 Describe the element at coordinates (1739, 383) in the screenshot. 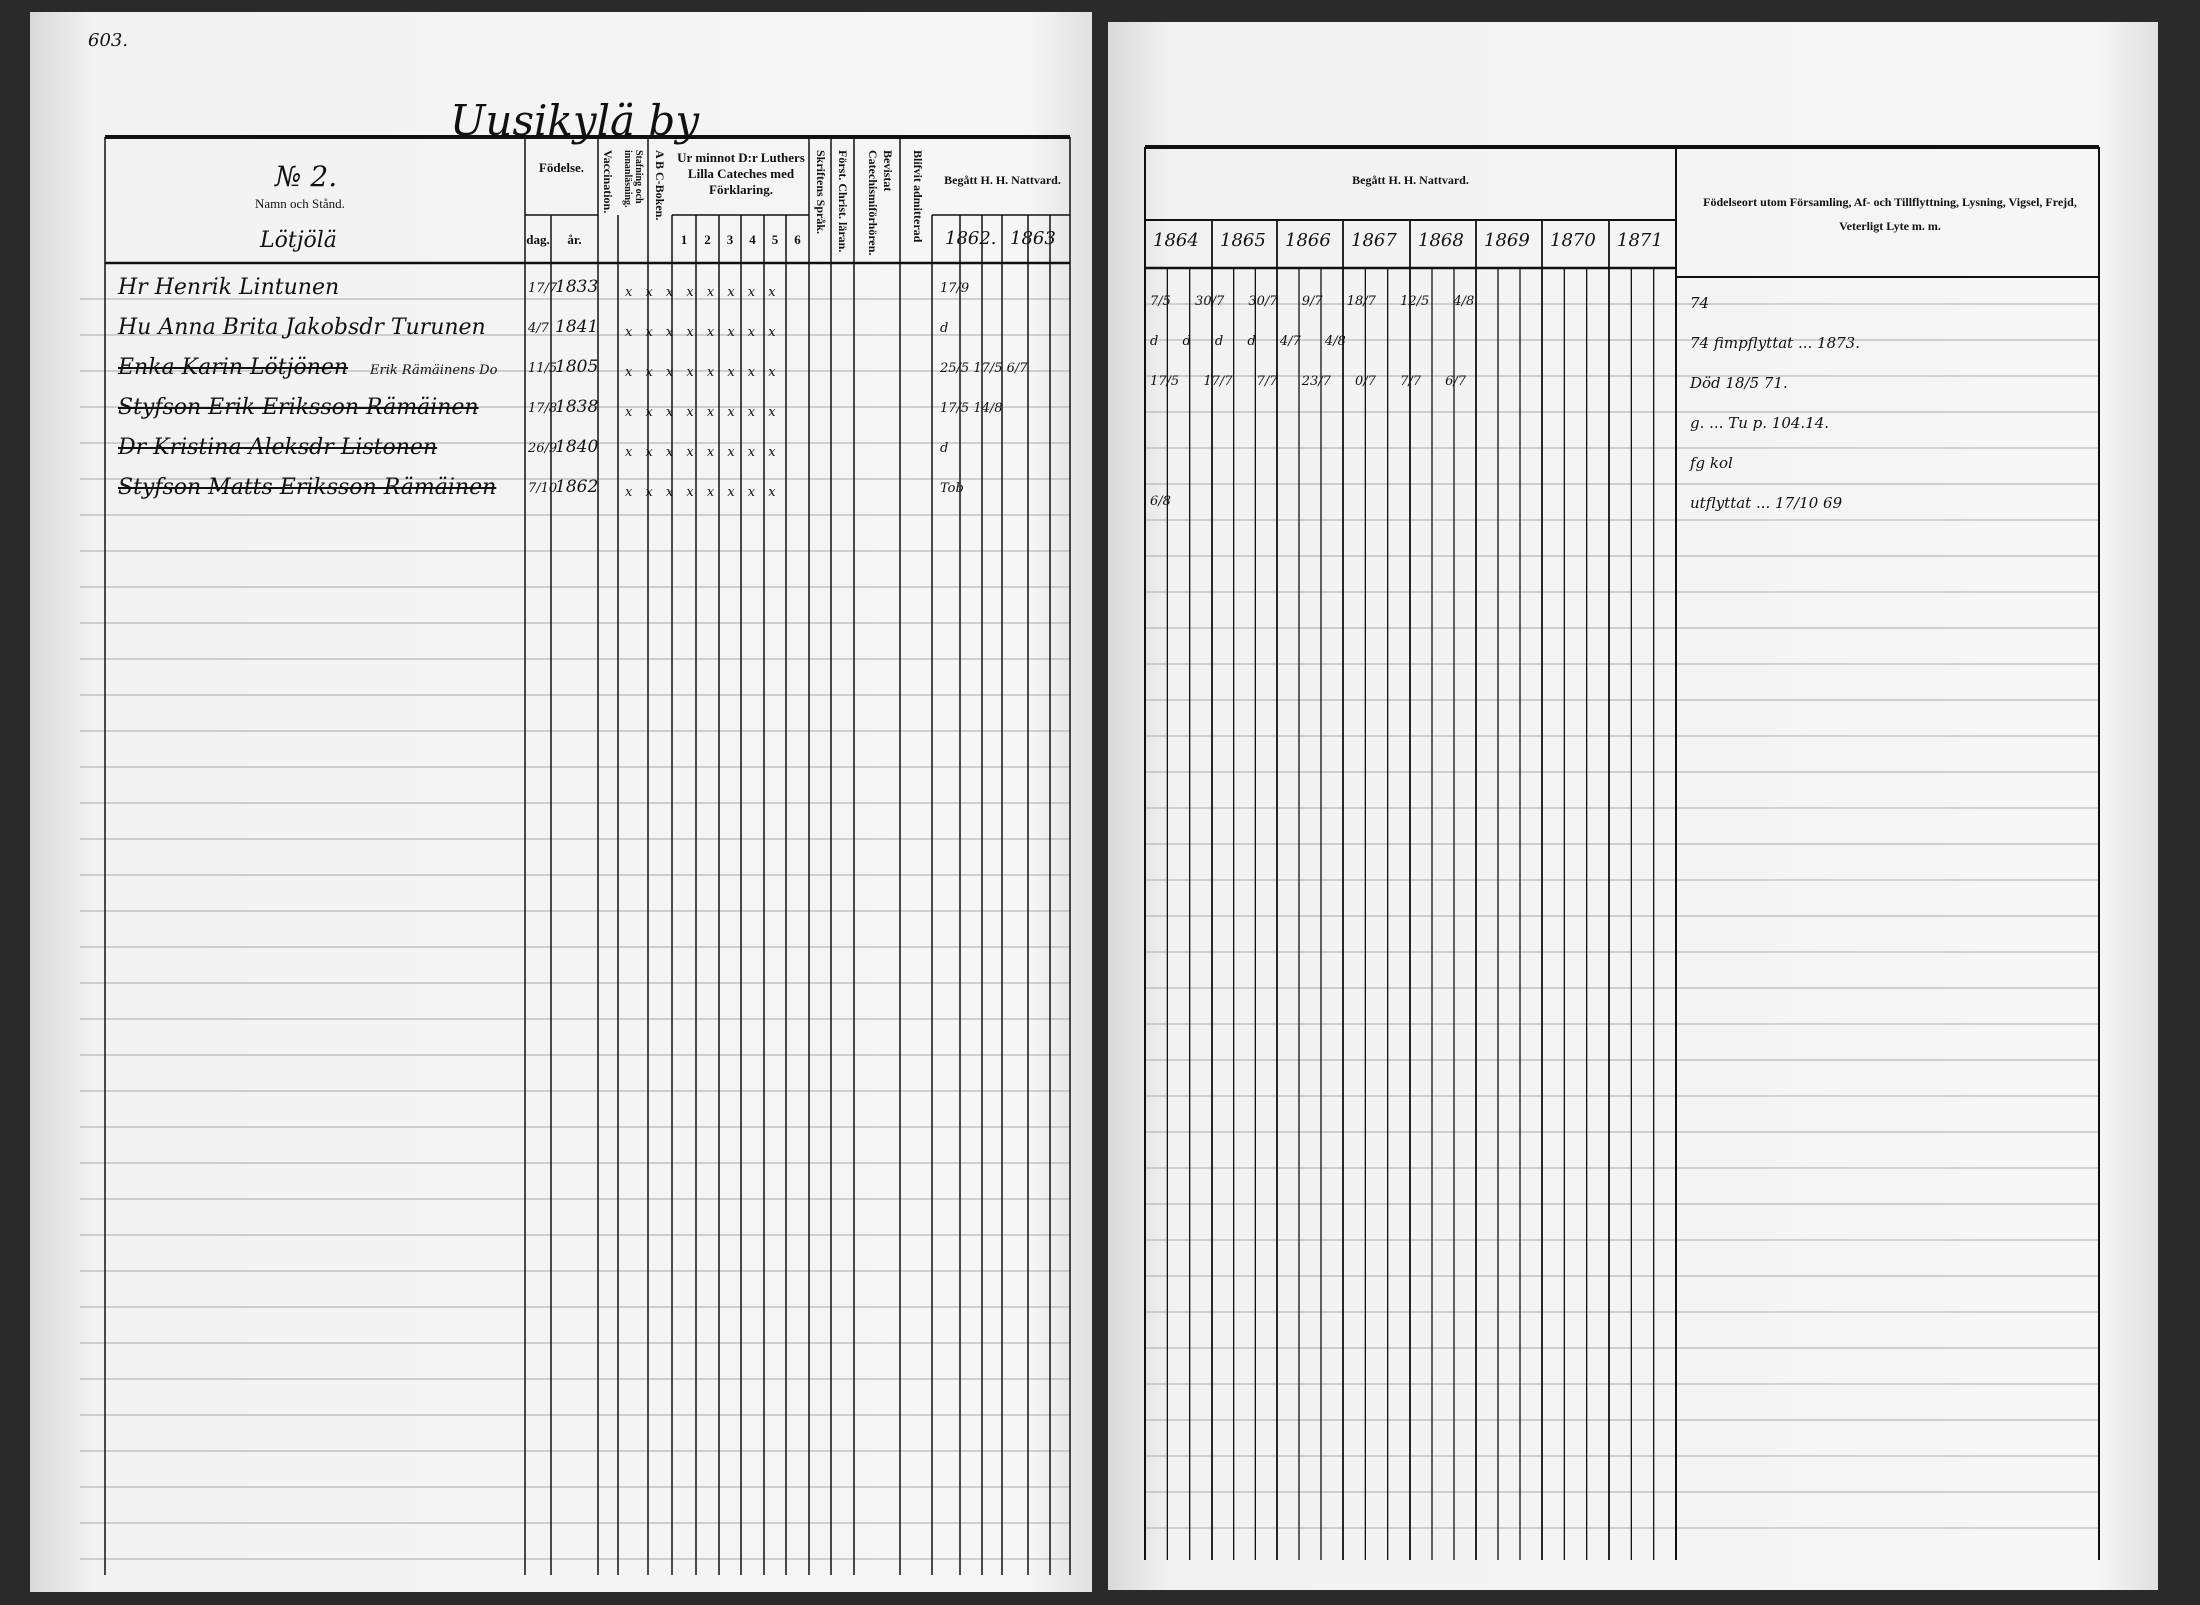

I see `remark: Död 18/5 71.` at that location.